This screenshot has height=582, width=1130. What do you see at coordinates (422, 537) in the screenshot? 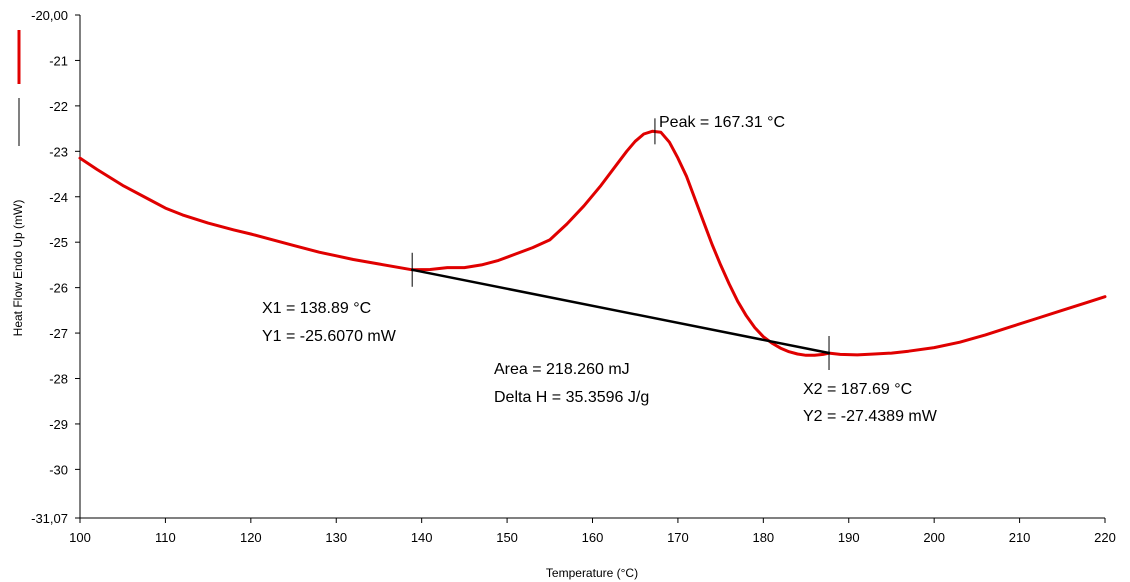
I see `x-tick-label-4: 140` at bounding box center [422, 537].